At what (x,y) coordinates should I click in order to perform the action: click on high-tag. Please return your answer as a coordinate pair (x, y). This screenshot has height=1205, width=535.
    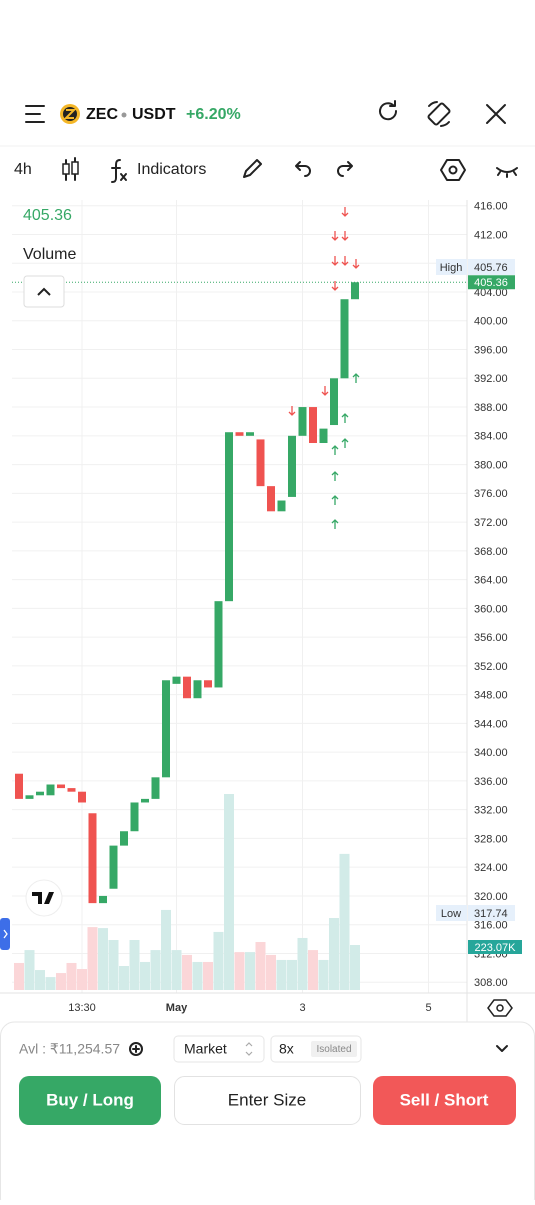
    Looking at the image, I should click on (451, 267).